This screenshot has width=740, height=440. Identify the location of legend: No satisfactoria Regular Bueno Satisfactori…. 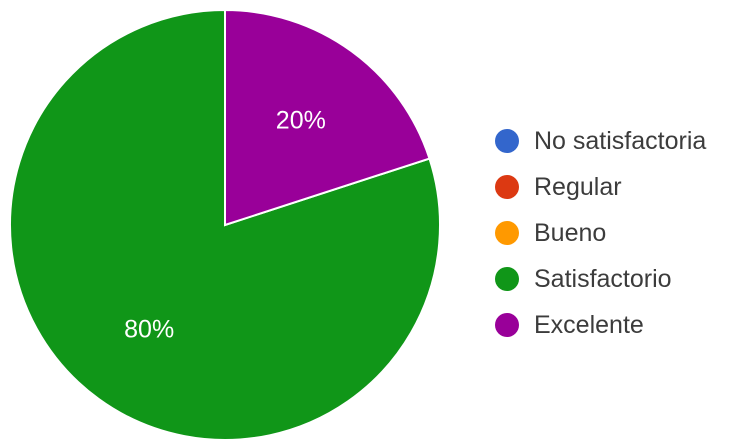
(600, 233).